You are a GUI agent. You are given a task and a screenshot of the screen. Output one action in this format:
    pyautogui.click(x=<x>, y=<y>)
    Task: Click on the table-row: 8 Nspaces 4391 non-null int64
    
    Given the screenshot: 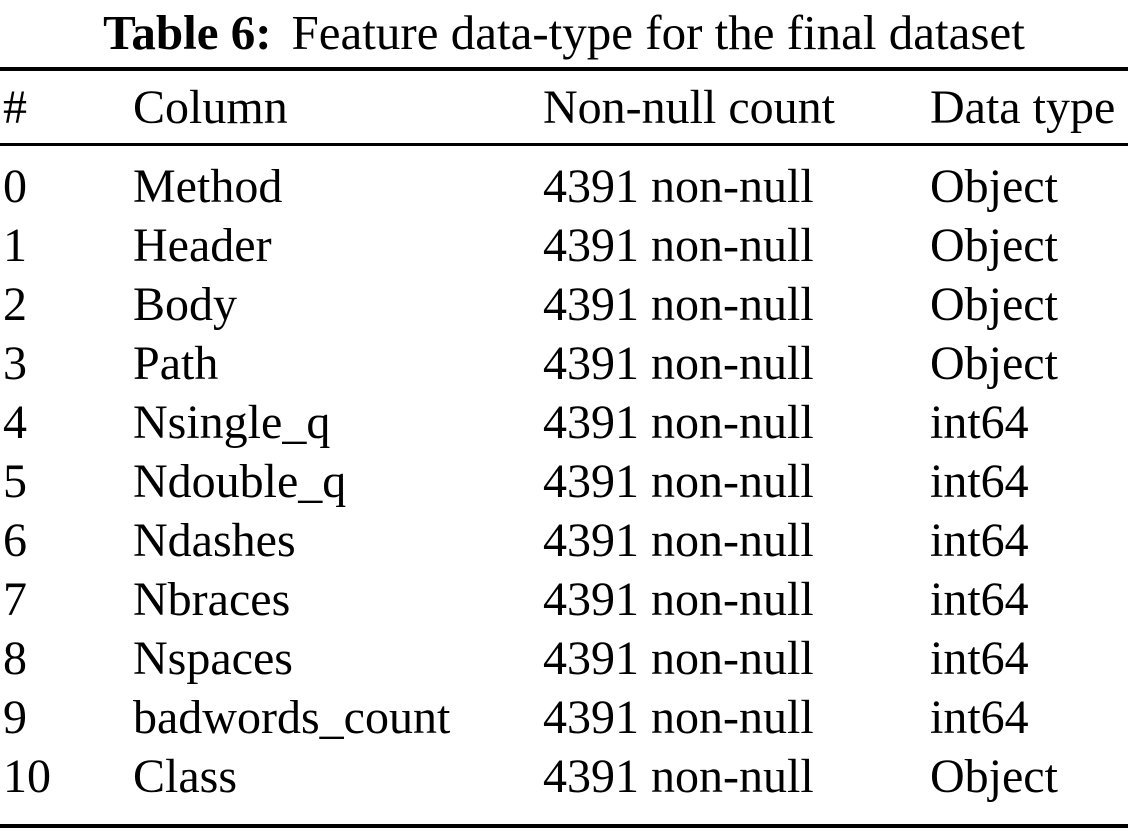 What is the action you would take?
    pyautogui.click(x=564, y=658)
    